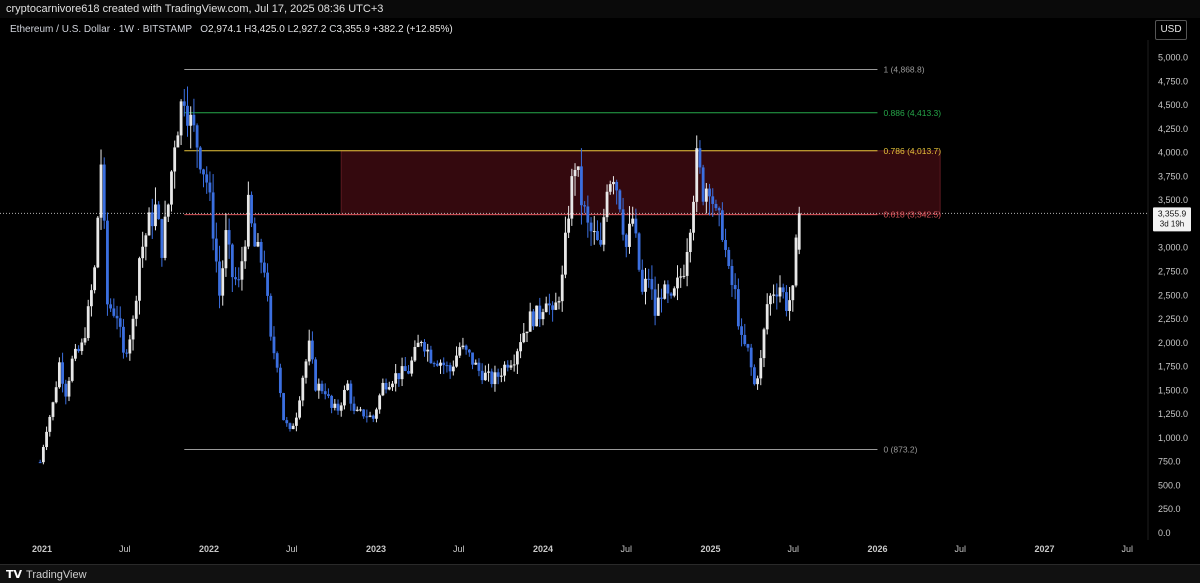 Image resolution: width=1200 pixels, height=583 pixels. Describe the element at coordinates (1169, 462) in the screenshot. I see `y-tick-label: 750.0` at that location.